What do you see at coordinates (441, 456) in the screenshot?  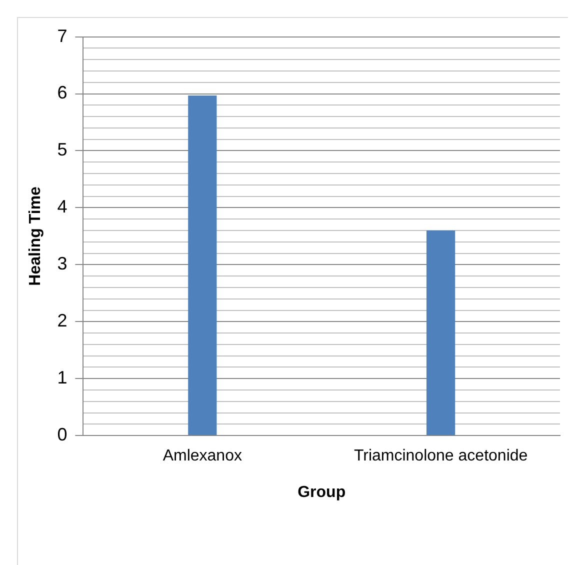 I see `x-tick-label: Triamcinolone acetonide` at bounding box center [441, 456].